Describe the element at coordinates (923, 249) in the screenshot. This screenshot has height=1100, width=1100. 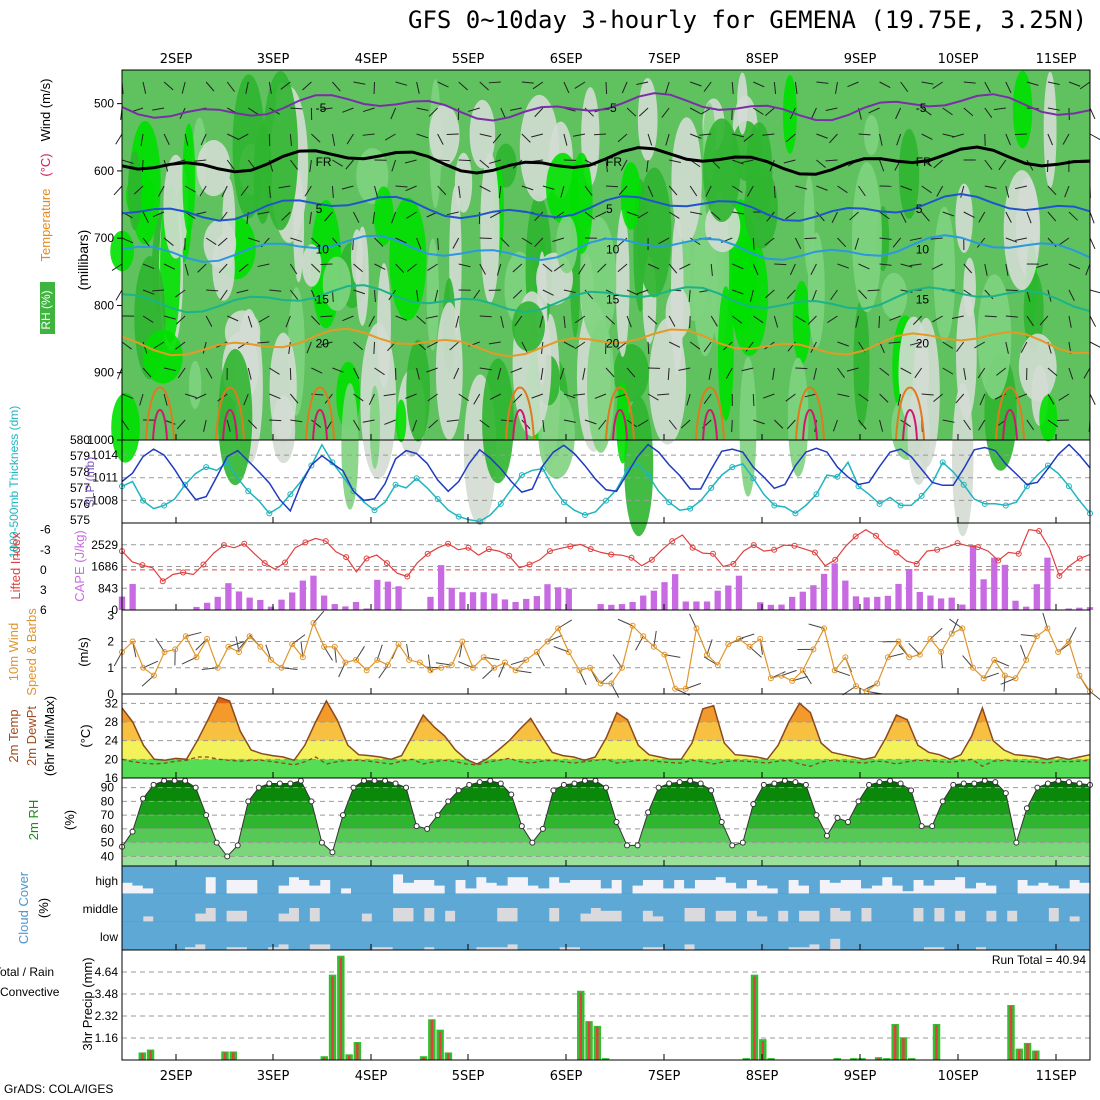
I see `isotherm-label: 10` at that location.